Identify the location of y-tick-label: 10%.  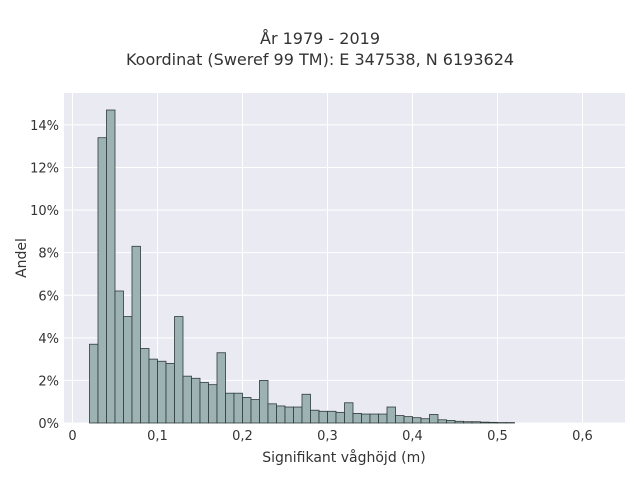
(44, 211).